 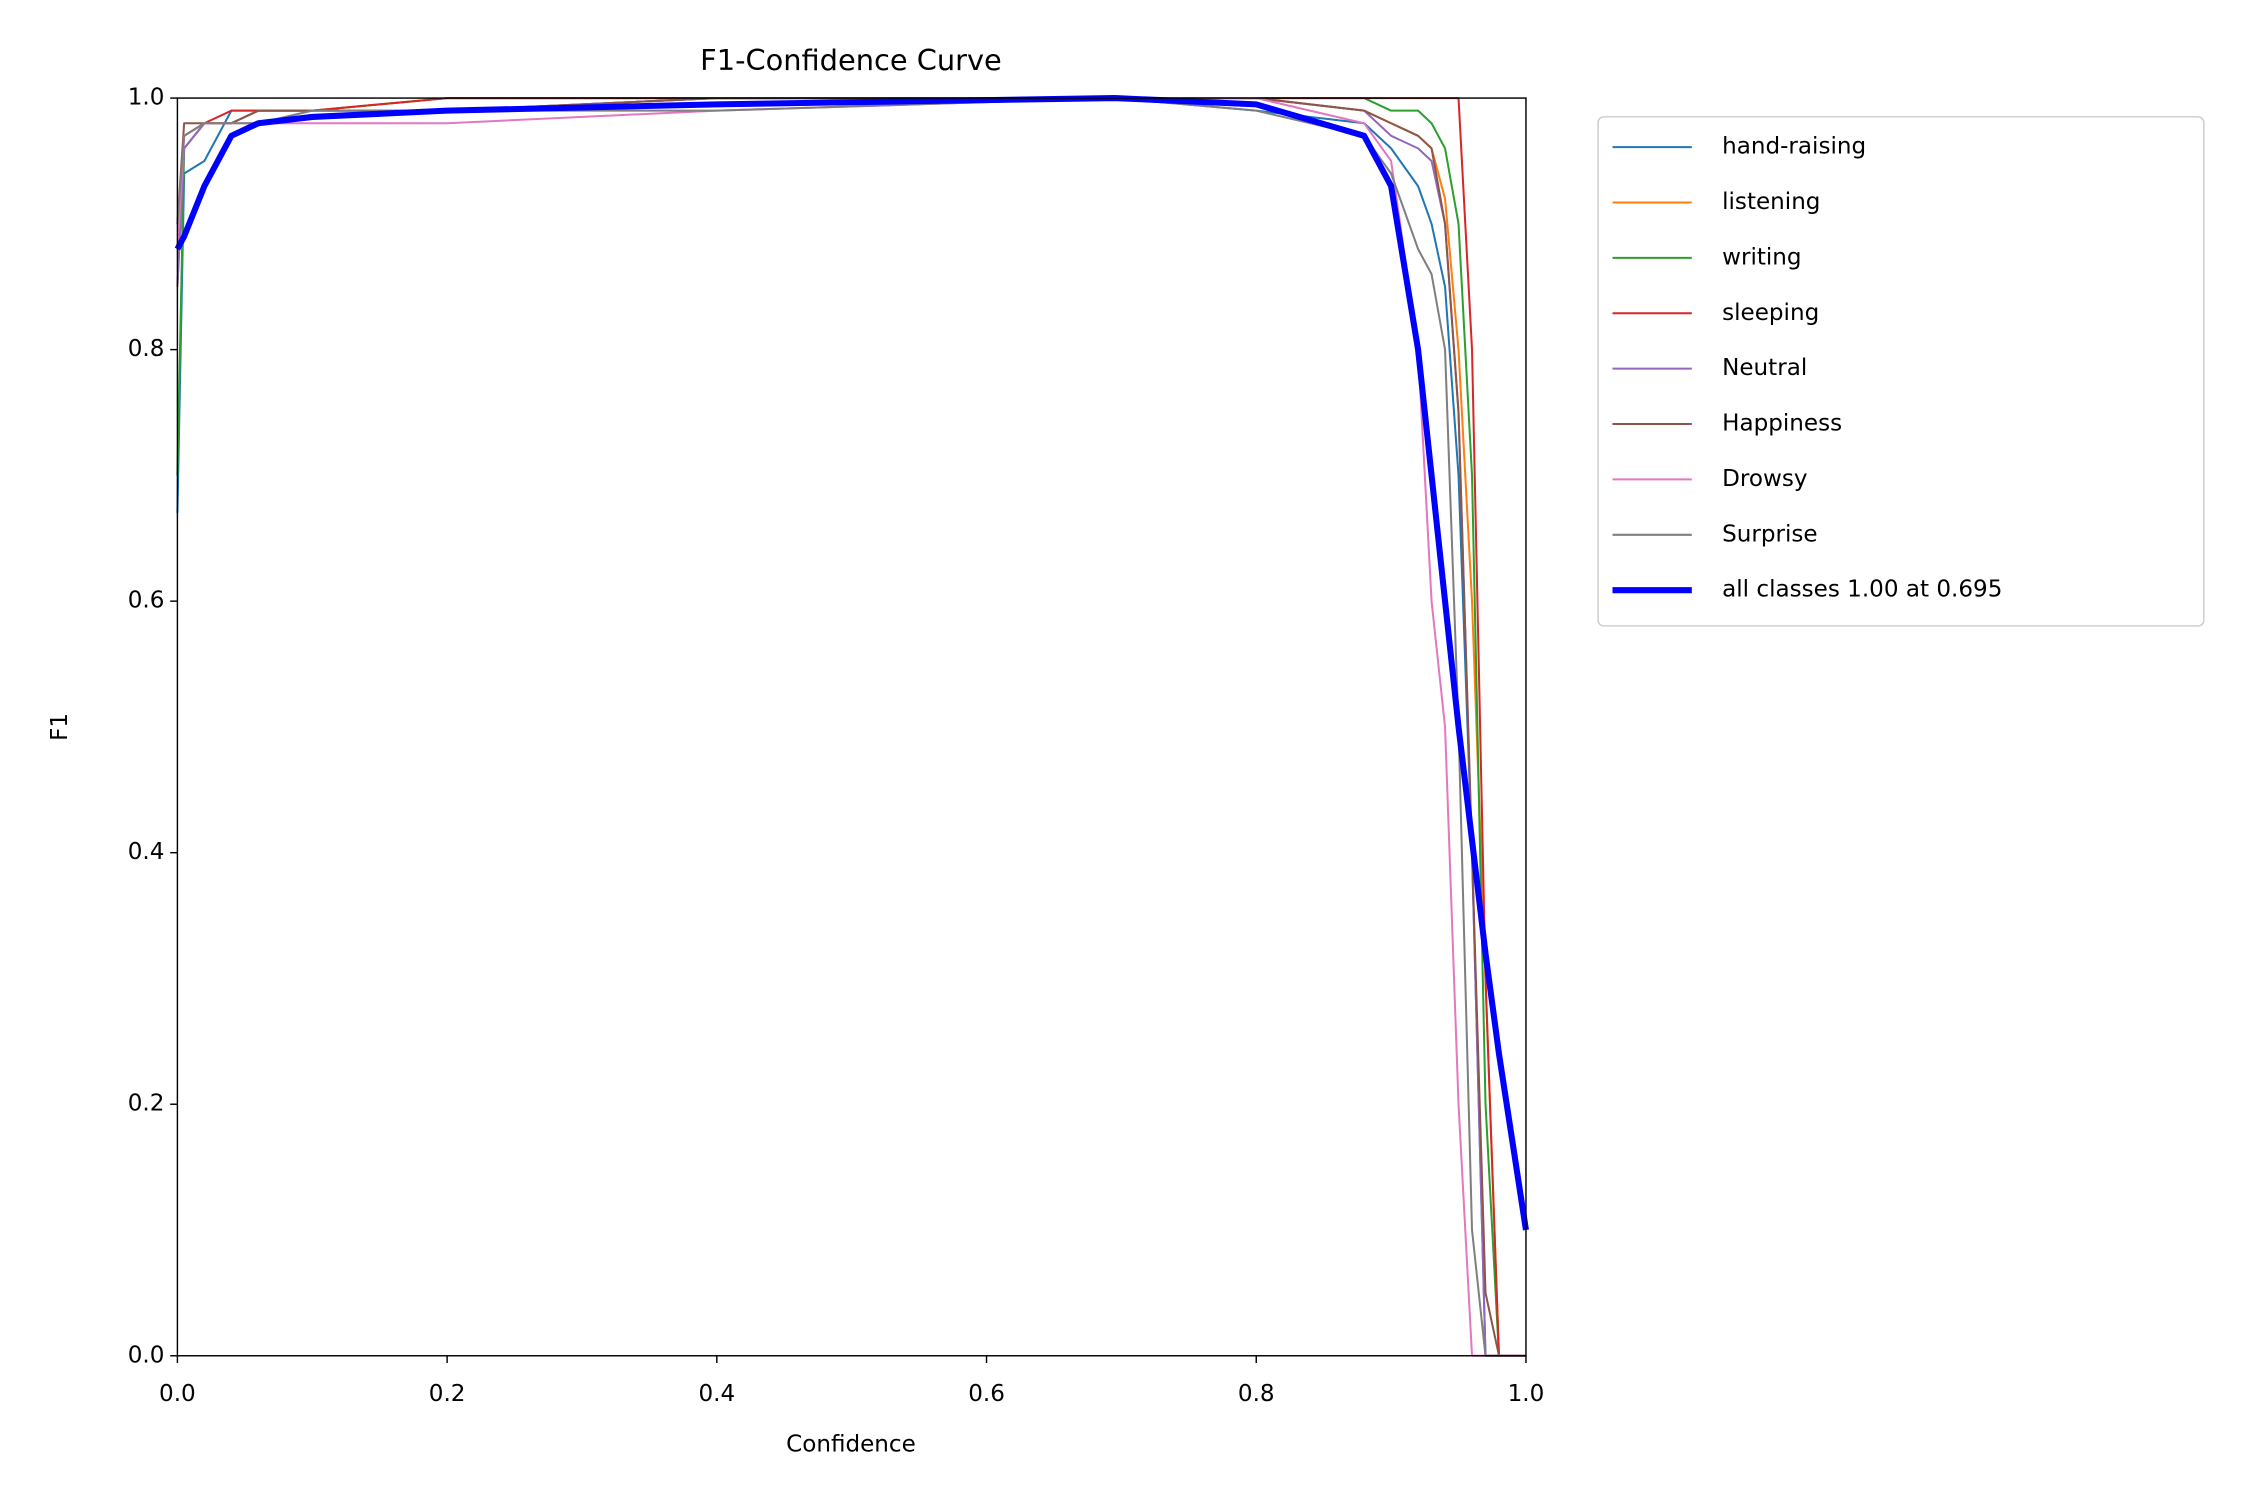 What do you see at coordinates (986, 1394) in the screenshot?
I see `x-tick-label: 0.6` at bounding box center [986, 1394].